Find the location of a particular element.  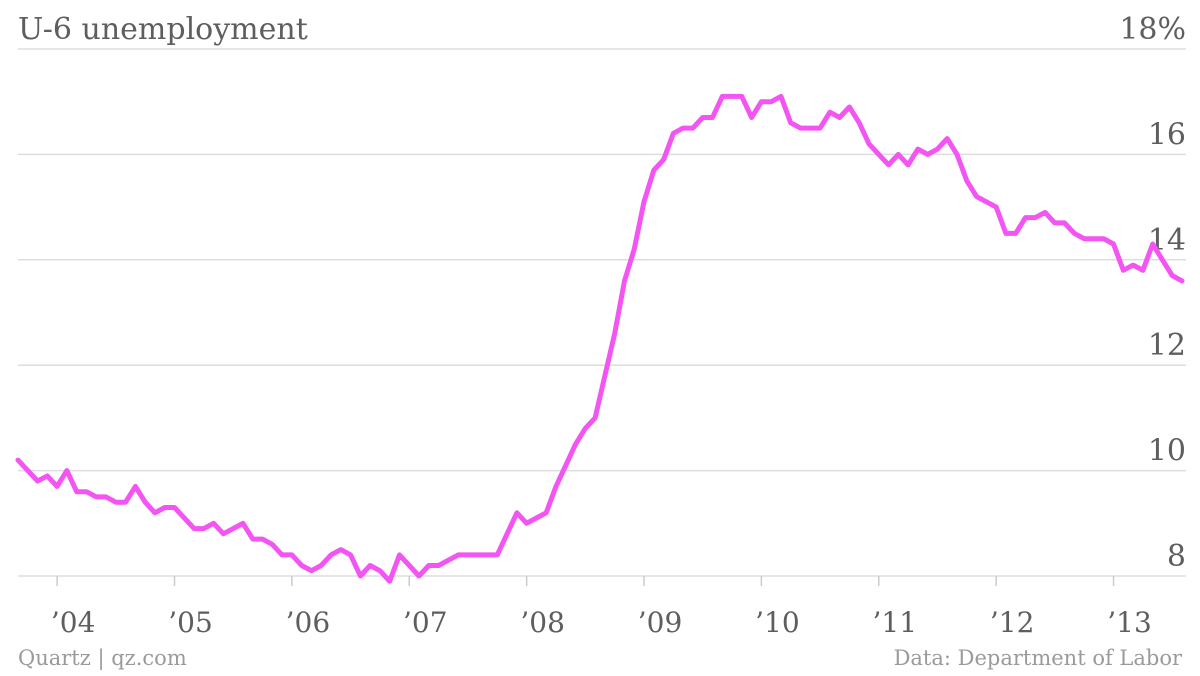

x-tick-label: ’10 is located at coordinates (777, 622).